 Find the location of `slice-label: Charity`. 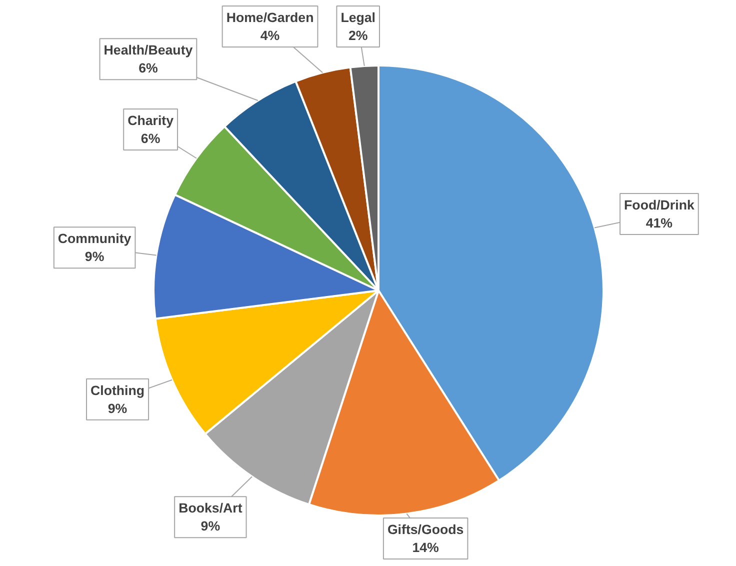

slice-label: Charity is located at coordinates (151, 120).